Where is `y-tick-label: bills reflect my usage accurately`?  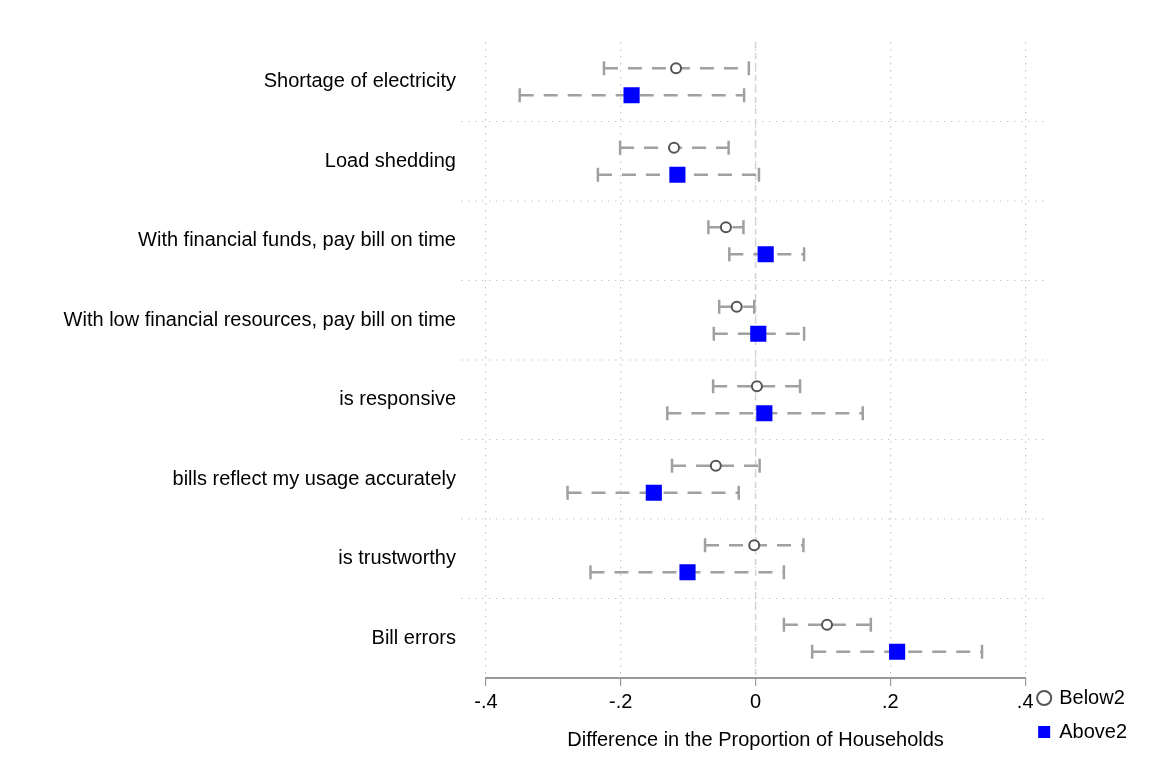 y-tick-label: bills reflect my usage accurately is located at coordinates (314, 477).